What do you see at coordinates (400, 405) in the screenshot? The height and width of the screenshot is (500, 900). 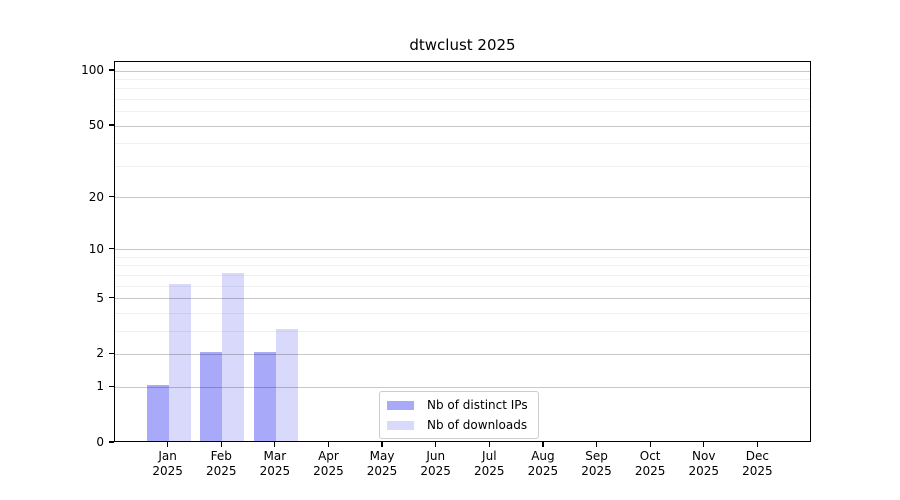 I see `legend-swatch-distinct-ips` at bounding box center [400, 405].